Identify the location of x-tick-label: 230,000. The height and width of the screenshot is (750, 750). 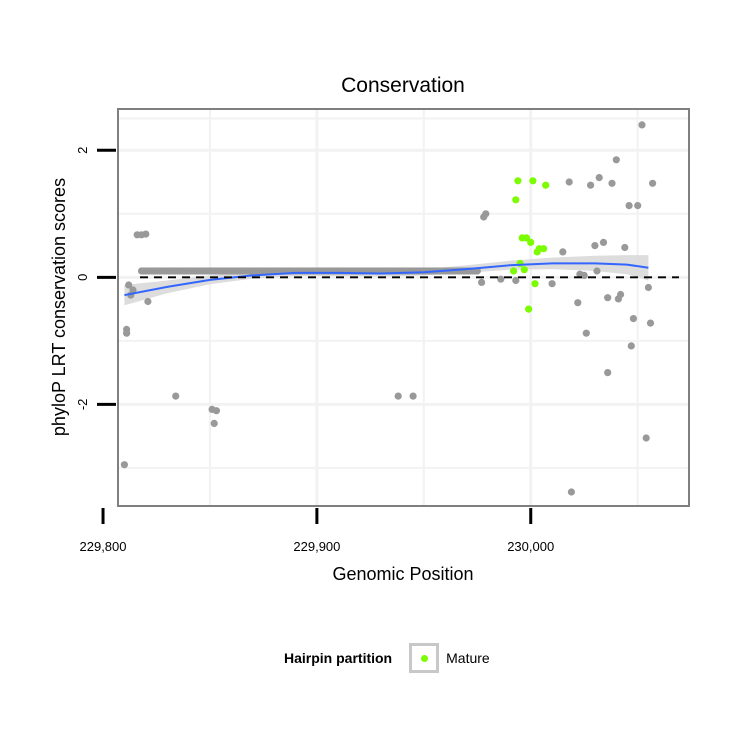
(530, 546).